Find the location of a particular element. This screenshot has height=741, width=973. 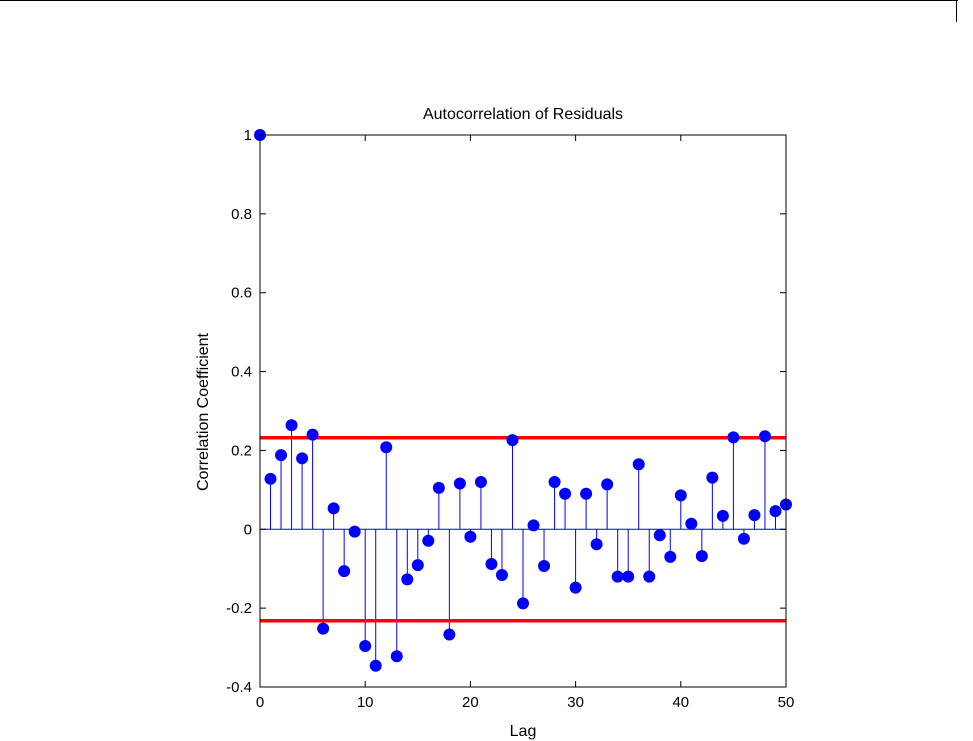

y-tick-label: 0.4 is located at coordinates (241, 372).